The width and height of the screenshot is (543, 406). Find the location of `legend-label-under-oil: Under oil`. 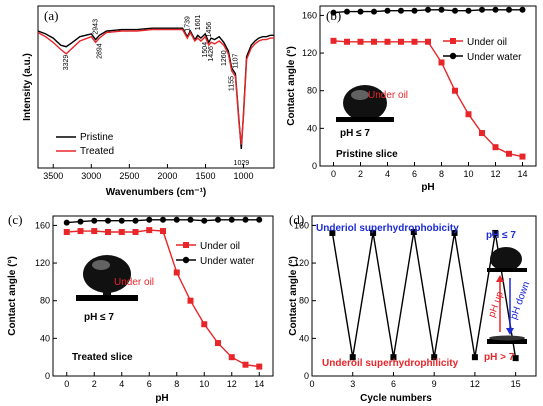

legend-label-under-oil: Under oil is located at coordinates (487, 42).